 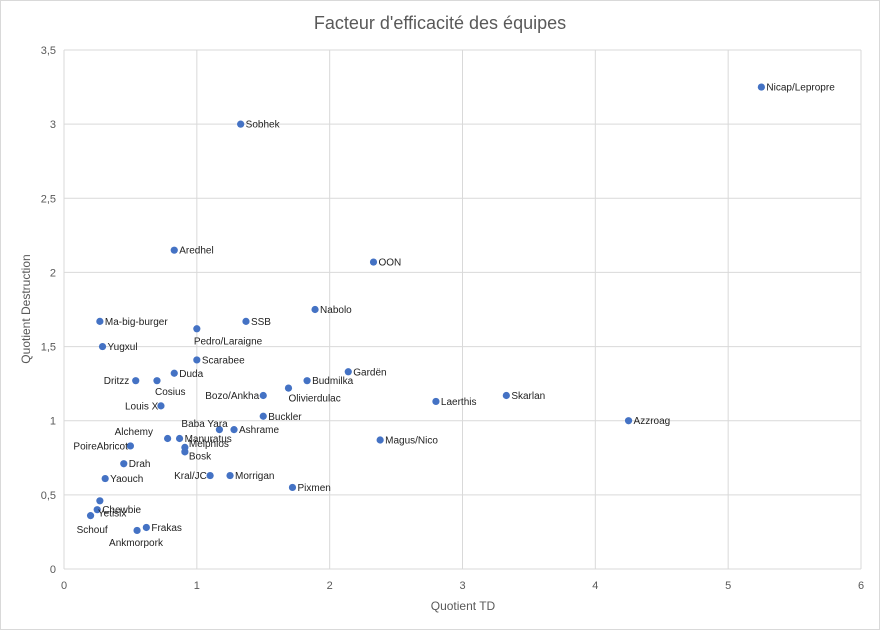 What do you see at coordinates (459, 402) in the screenshot?
I see `point-label: Laerthis` at bounding box center [459, 402].